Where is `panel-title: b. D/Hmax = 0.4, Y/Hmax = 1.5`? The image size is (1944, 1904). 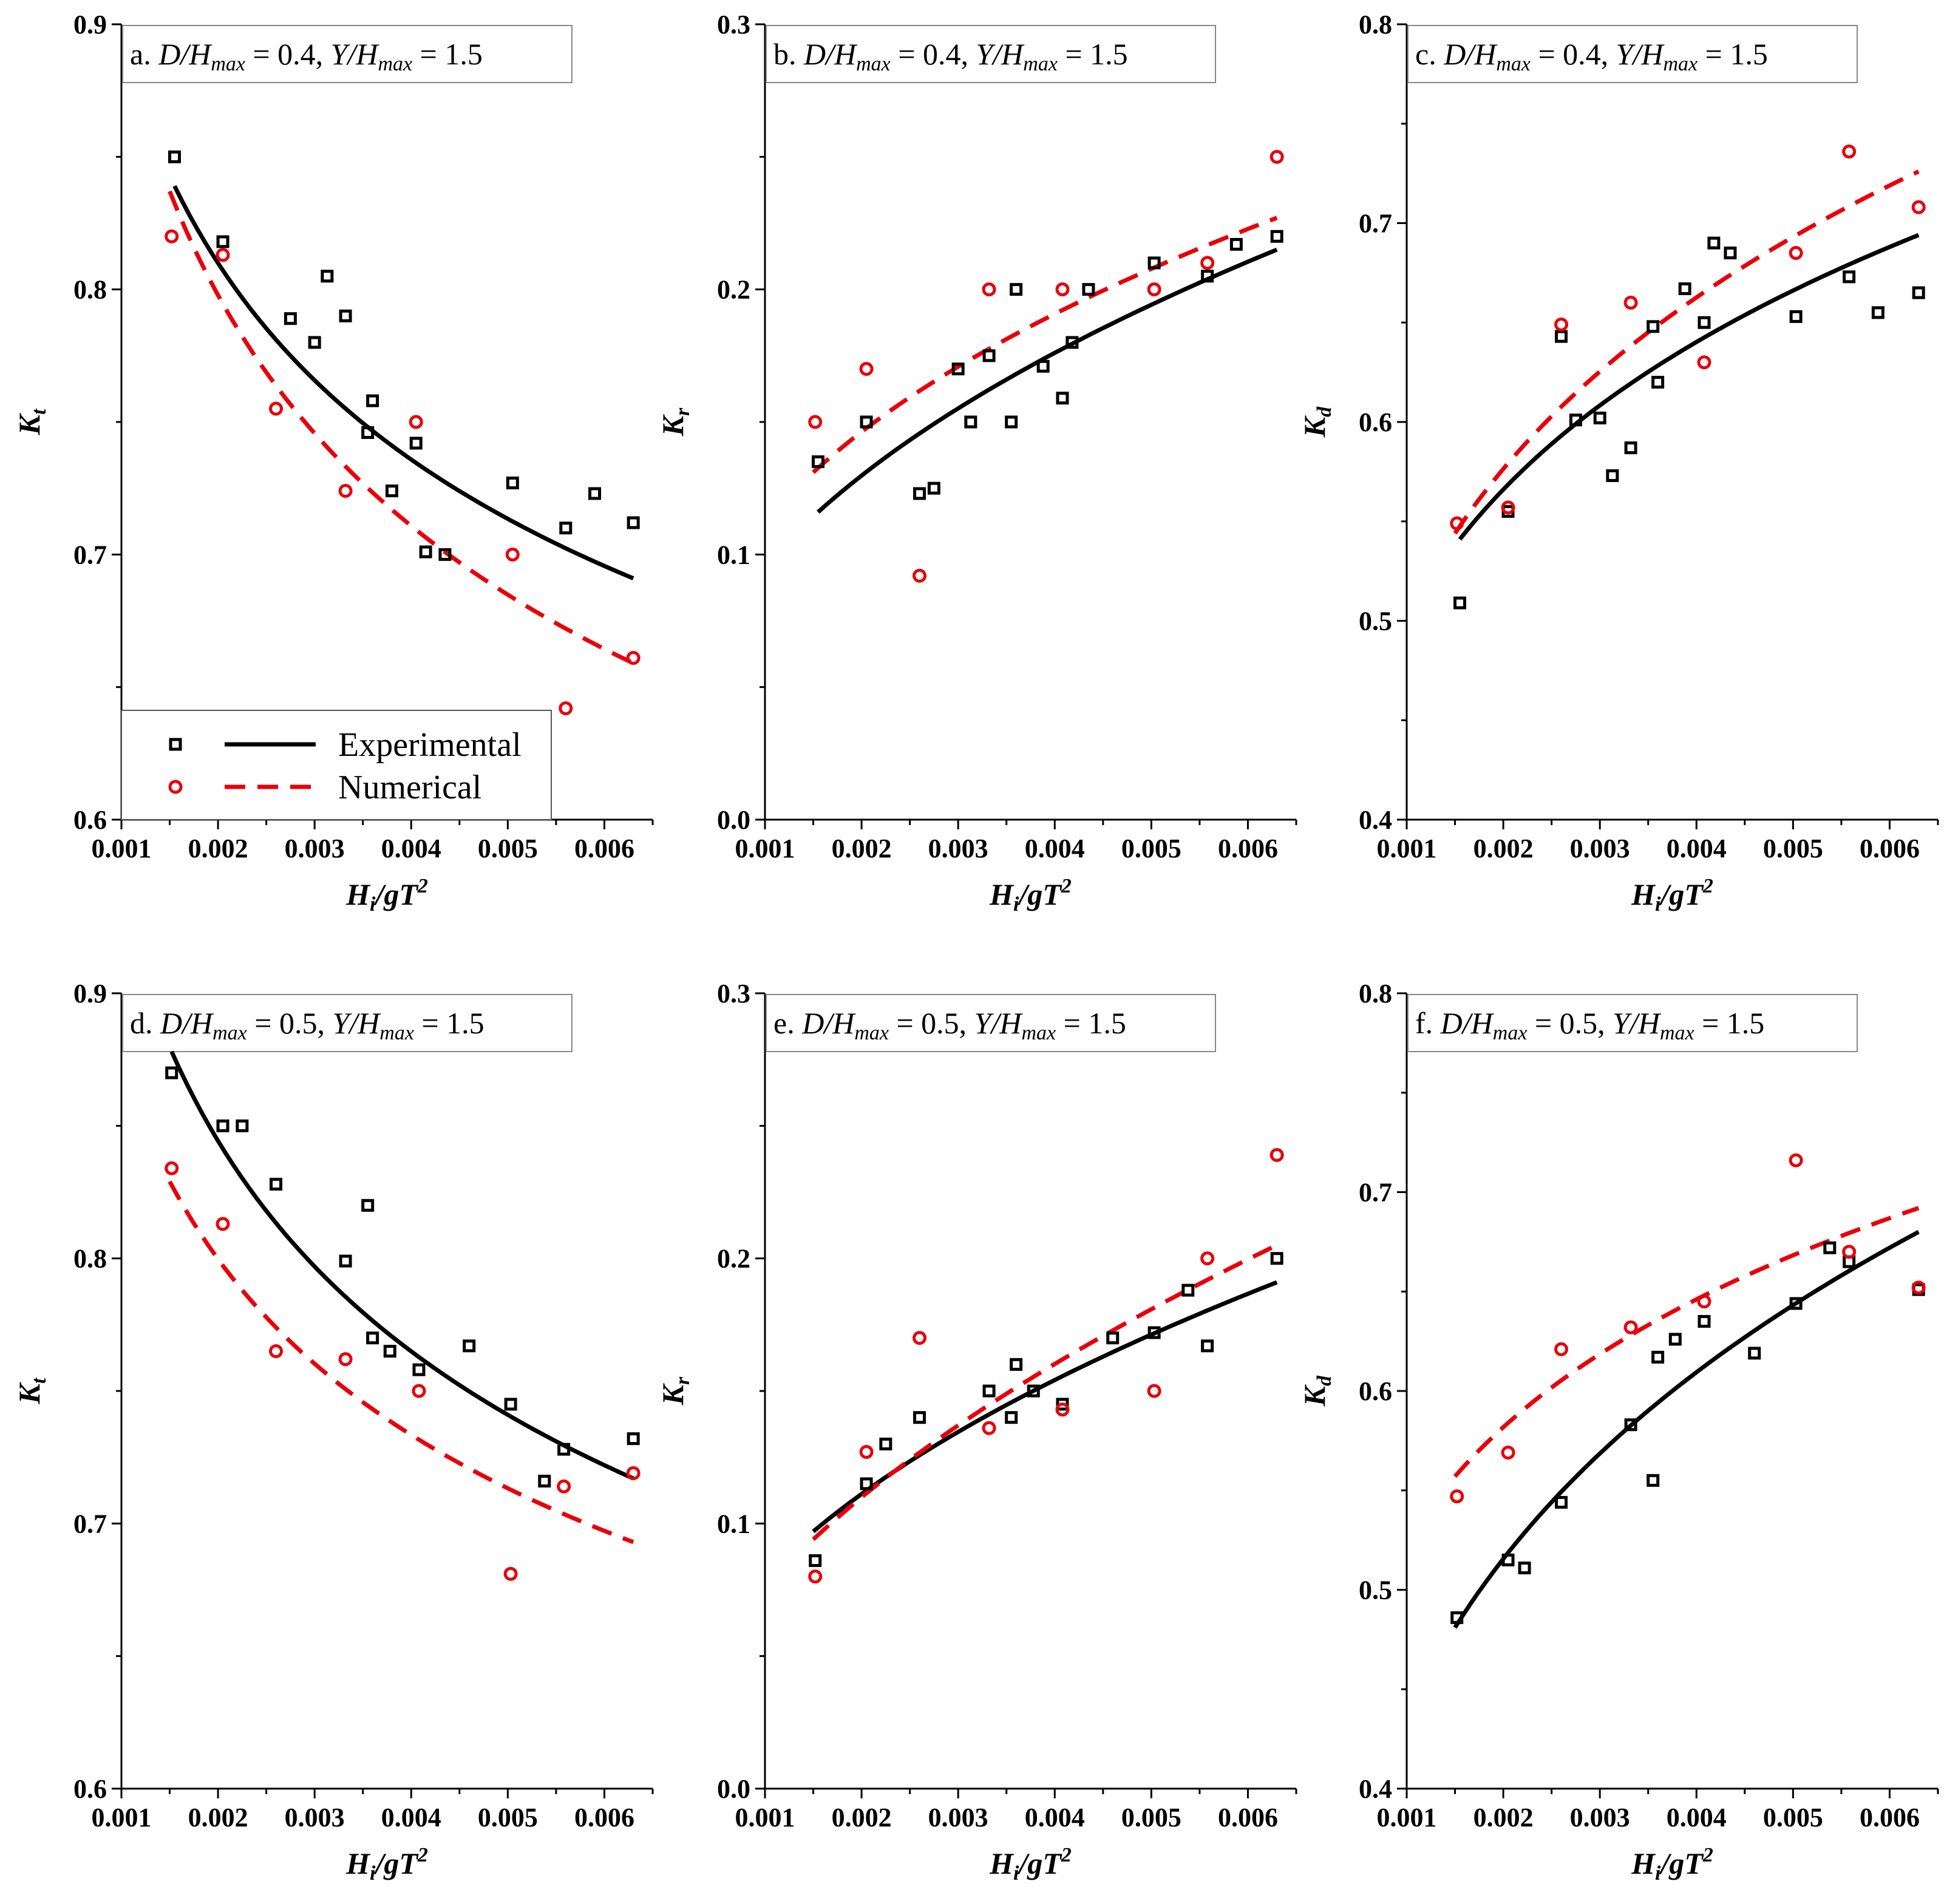 panel-title: b. D/Hmax = 0.4, Y/Hmax = 1.5 is located at coordinates (991, 54).